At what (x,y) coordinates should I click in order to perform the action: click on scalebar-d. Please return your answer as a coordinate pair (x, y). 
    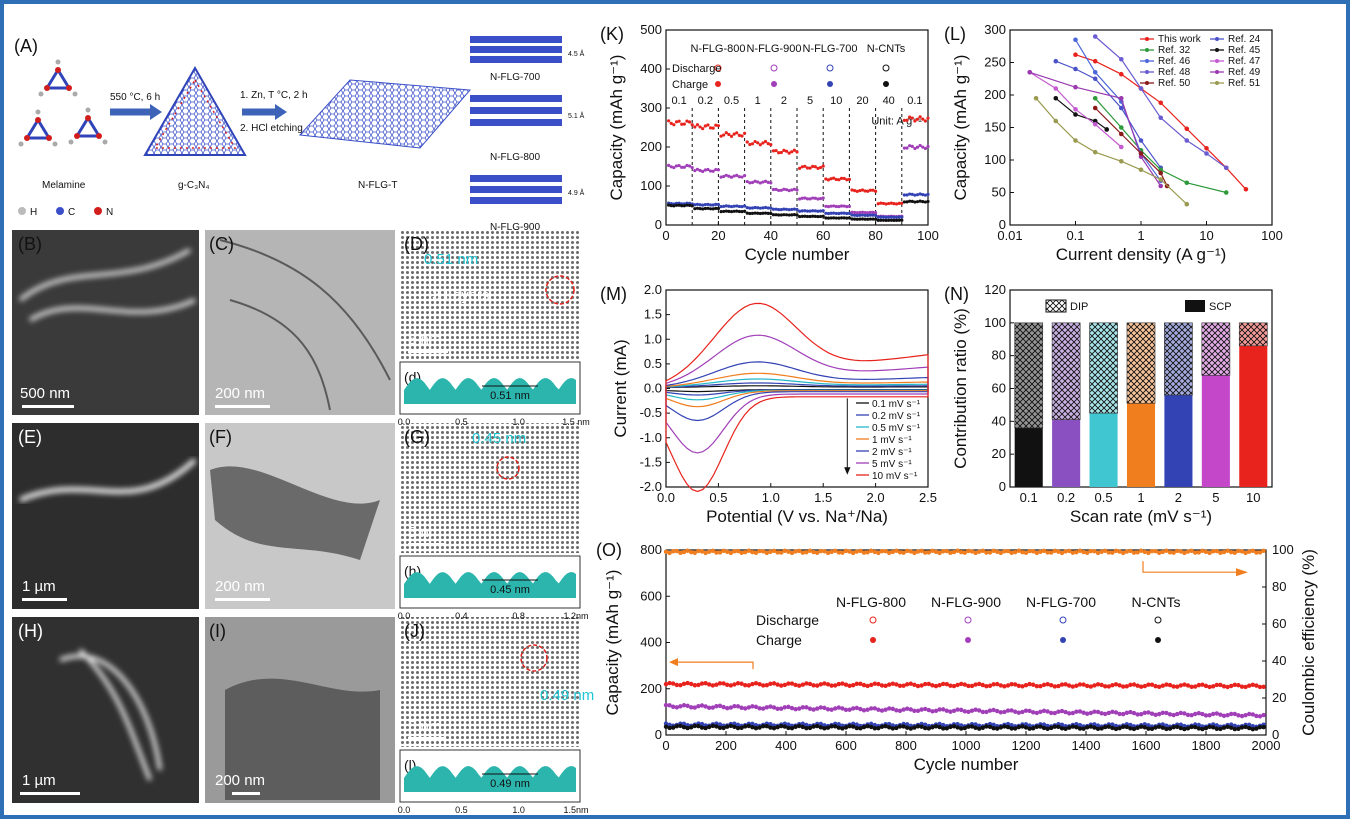
    Looking at the image, I should click on (428, 351).